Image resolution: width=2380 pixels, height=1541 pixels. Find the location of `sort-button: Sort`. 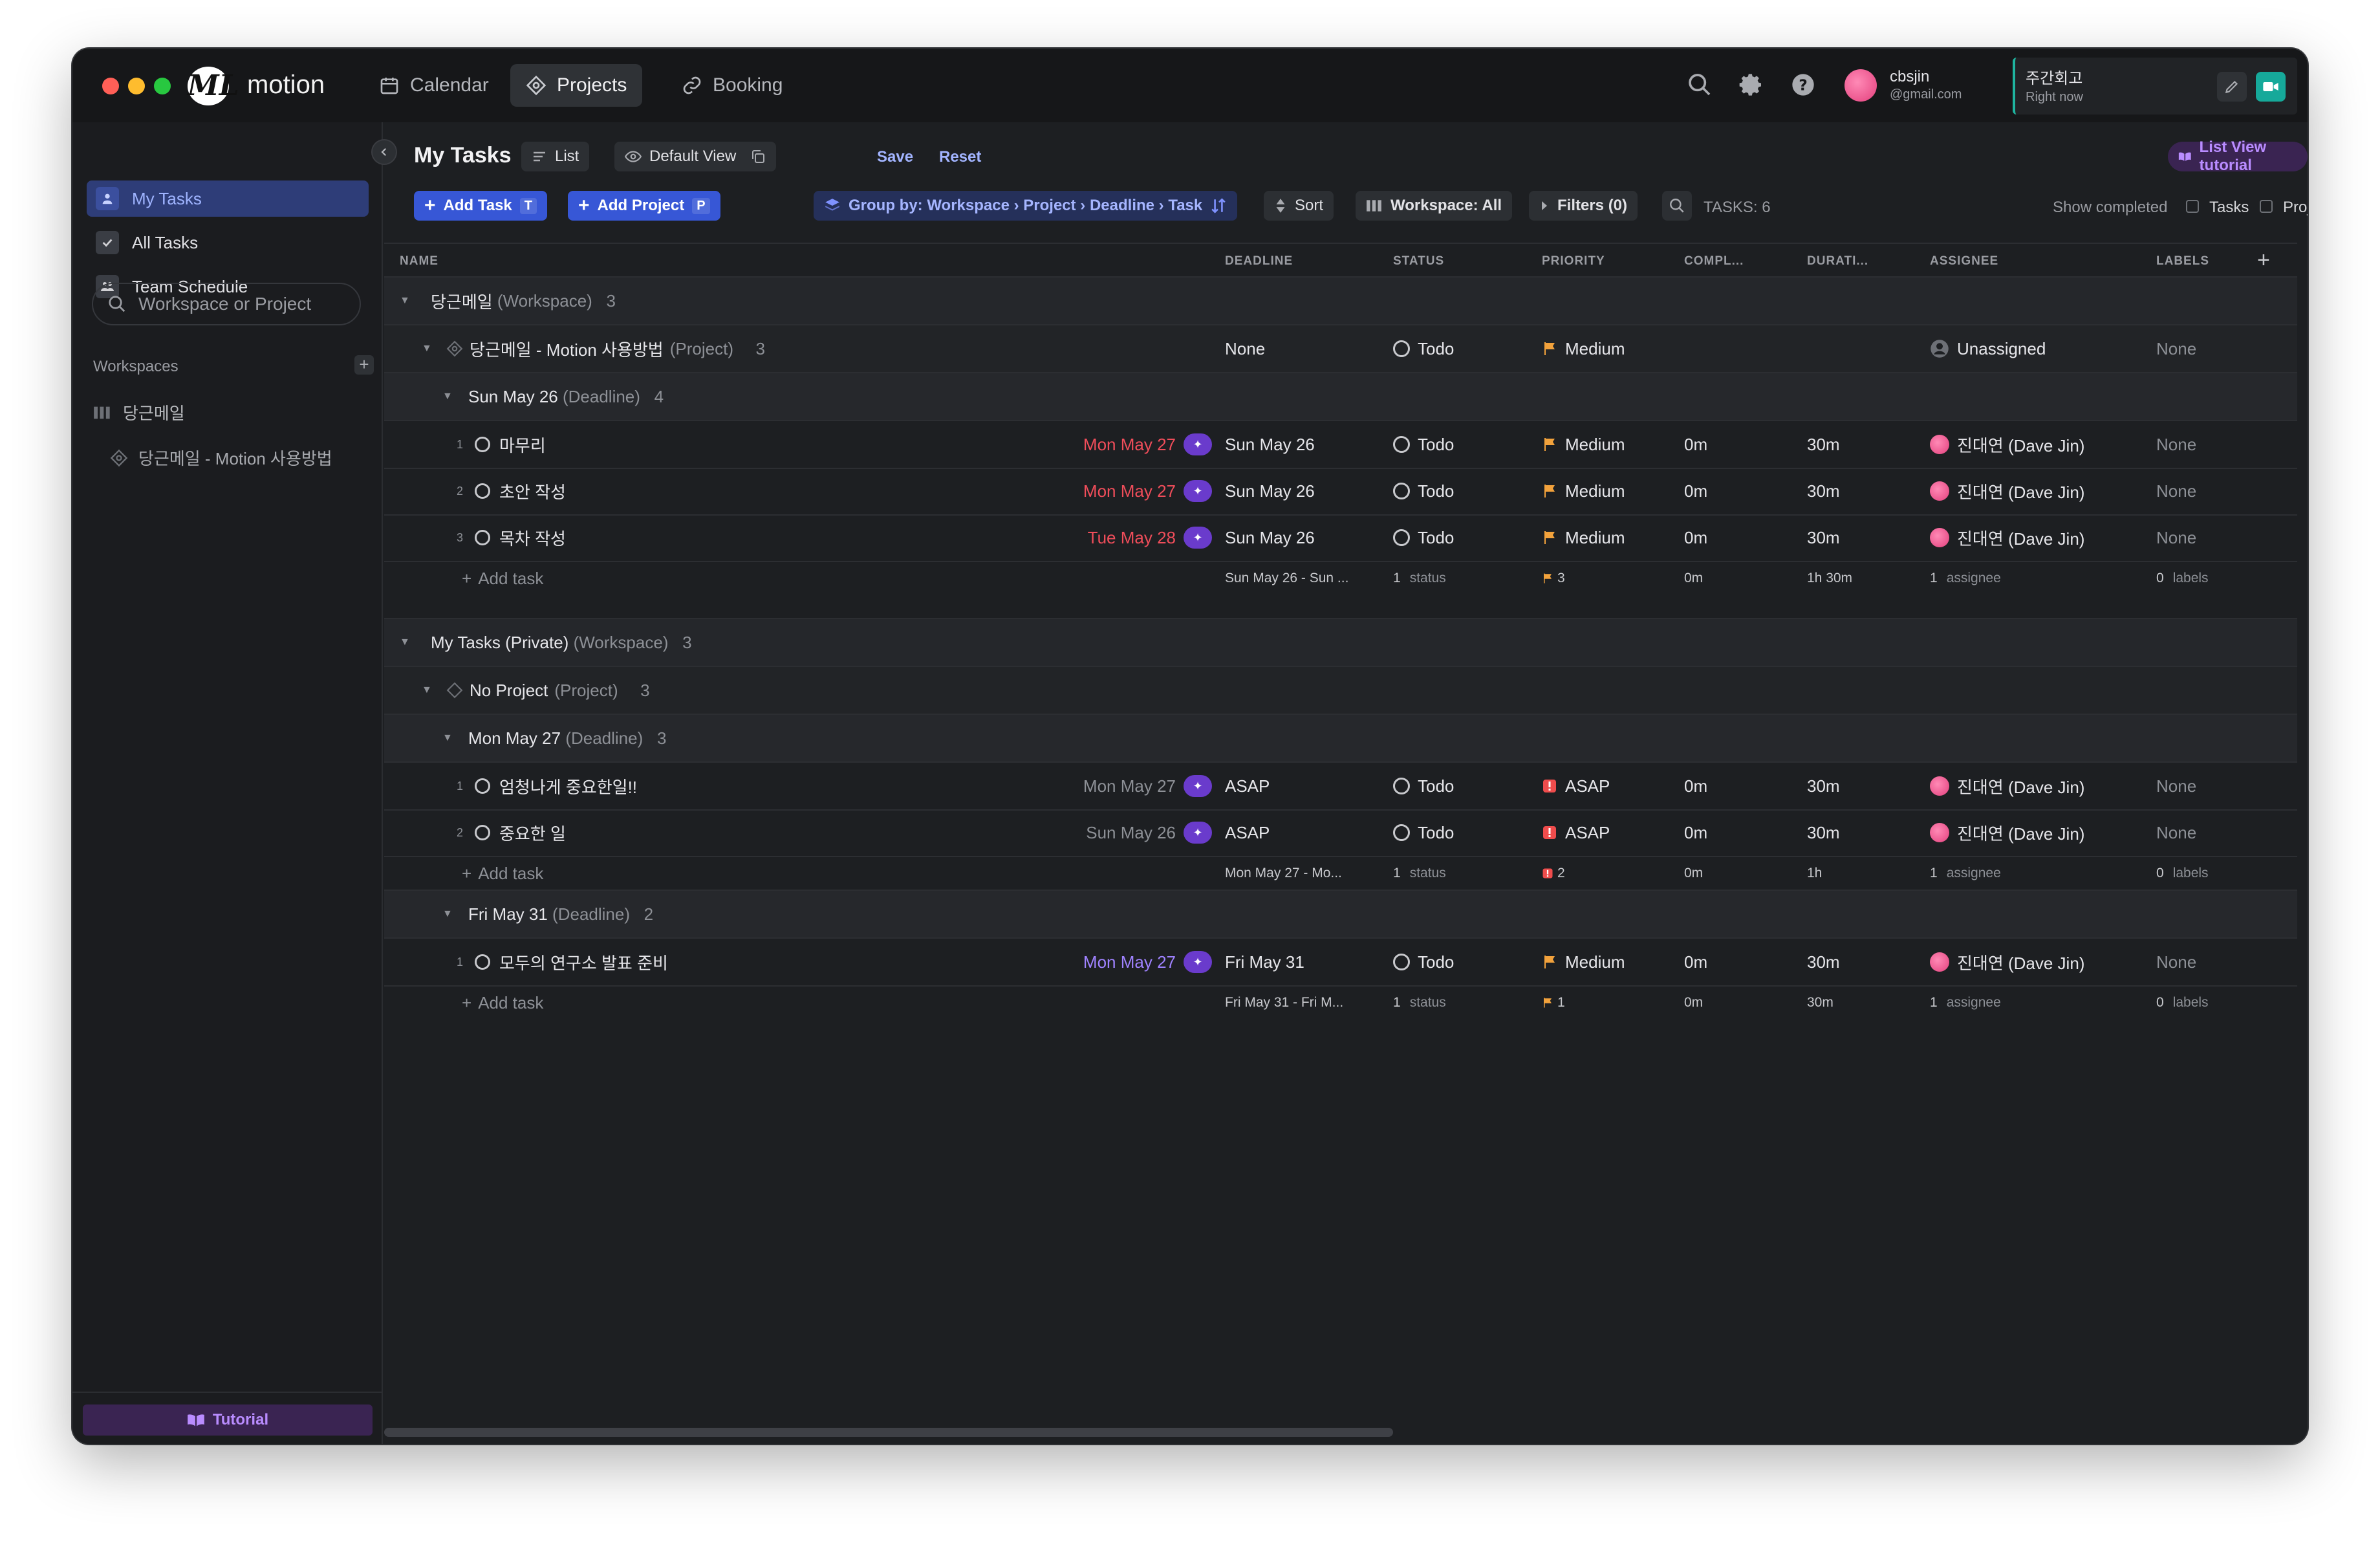

sort-button: Sort is located at coordinates (1299, 206).